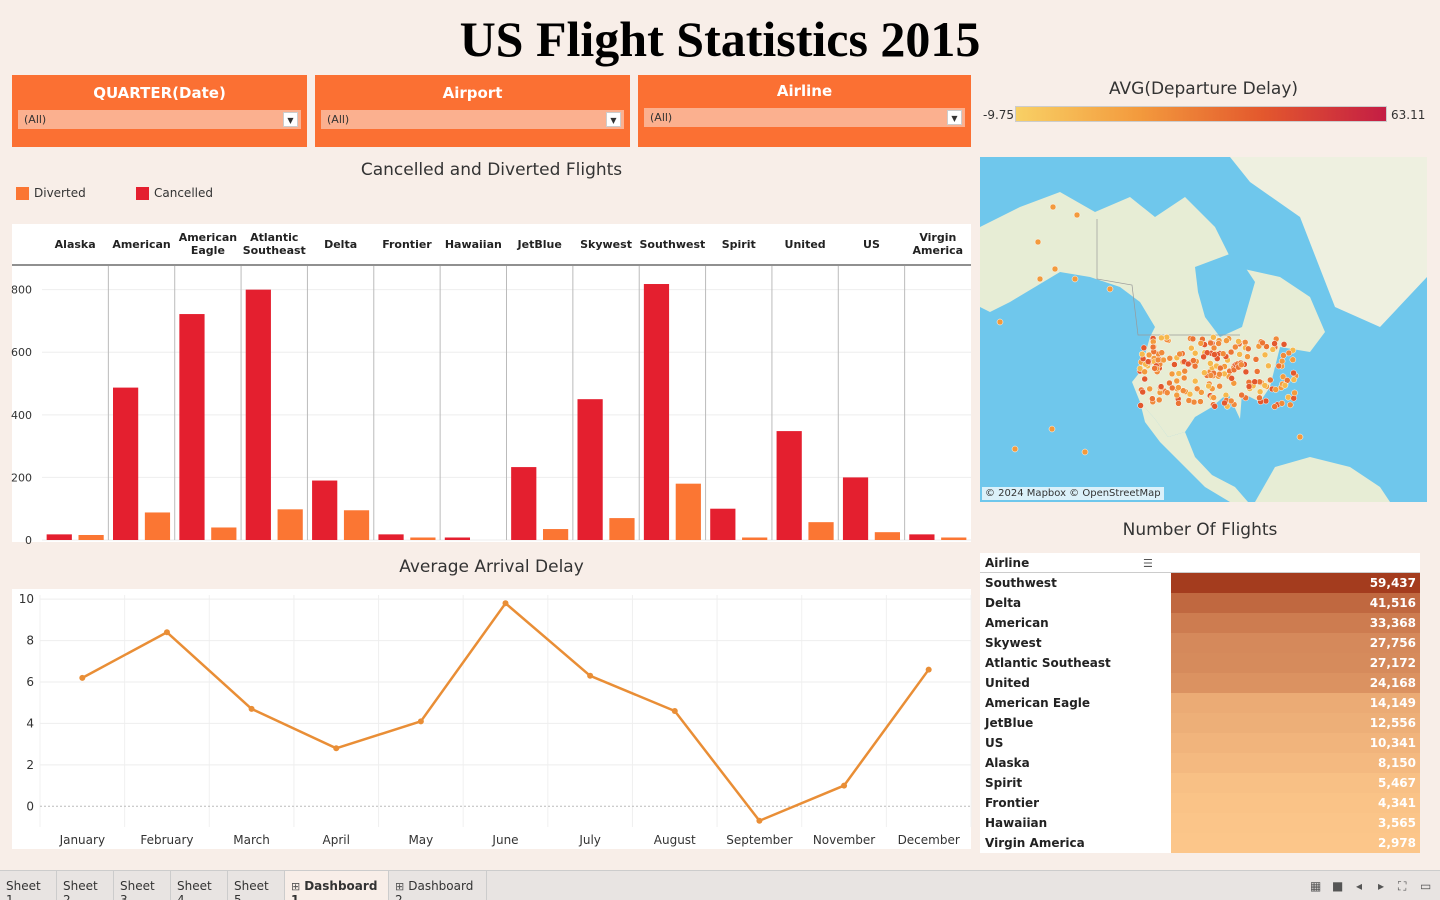 The image size is (1440, 900). I want to click on tab-dashboard-2: ⊞ Dashboard 2, so click(438, 885).